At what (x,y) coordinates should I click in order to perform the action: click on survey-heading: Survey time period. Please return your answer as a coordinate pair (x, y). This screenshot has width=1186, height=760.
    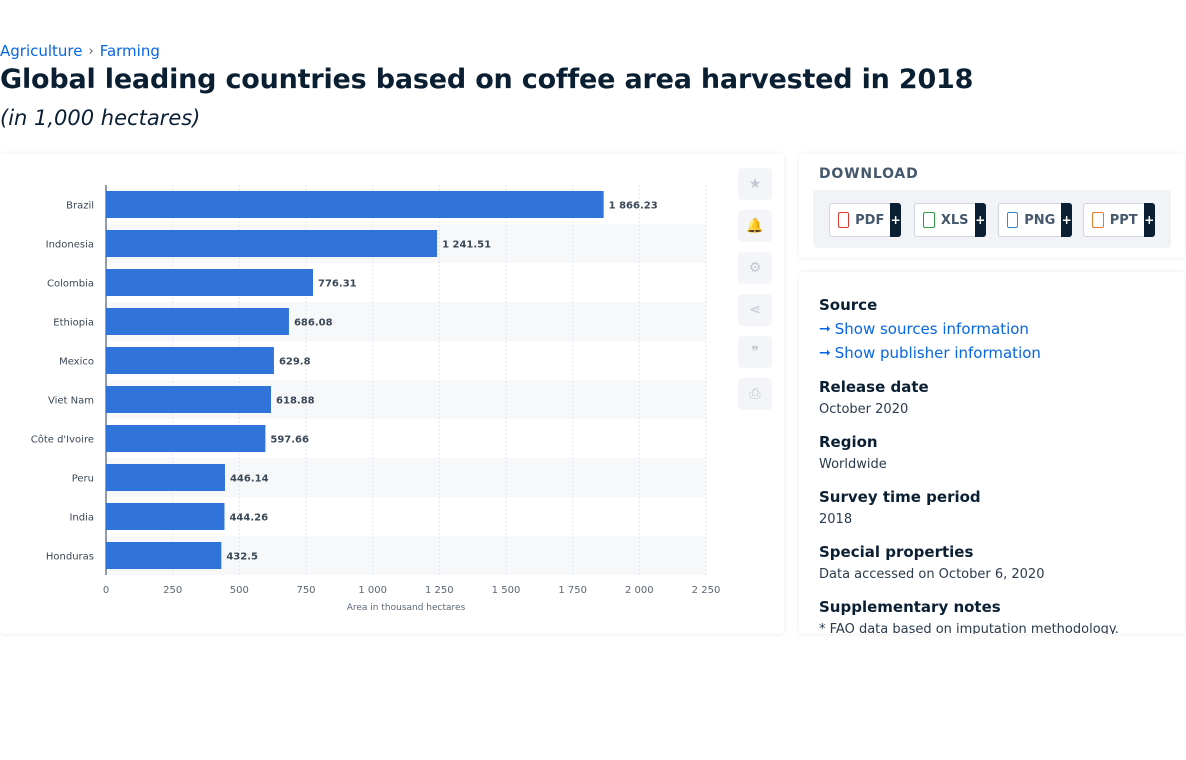
    Looking at the image, I should click on (900, 497).